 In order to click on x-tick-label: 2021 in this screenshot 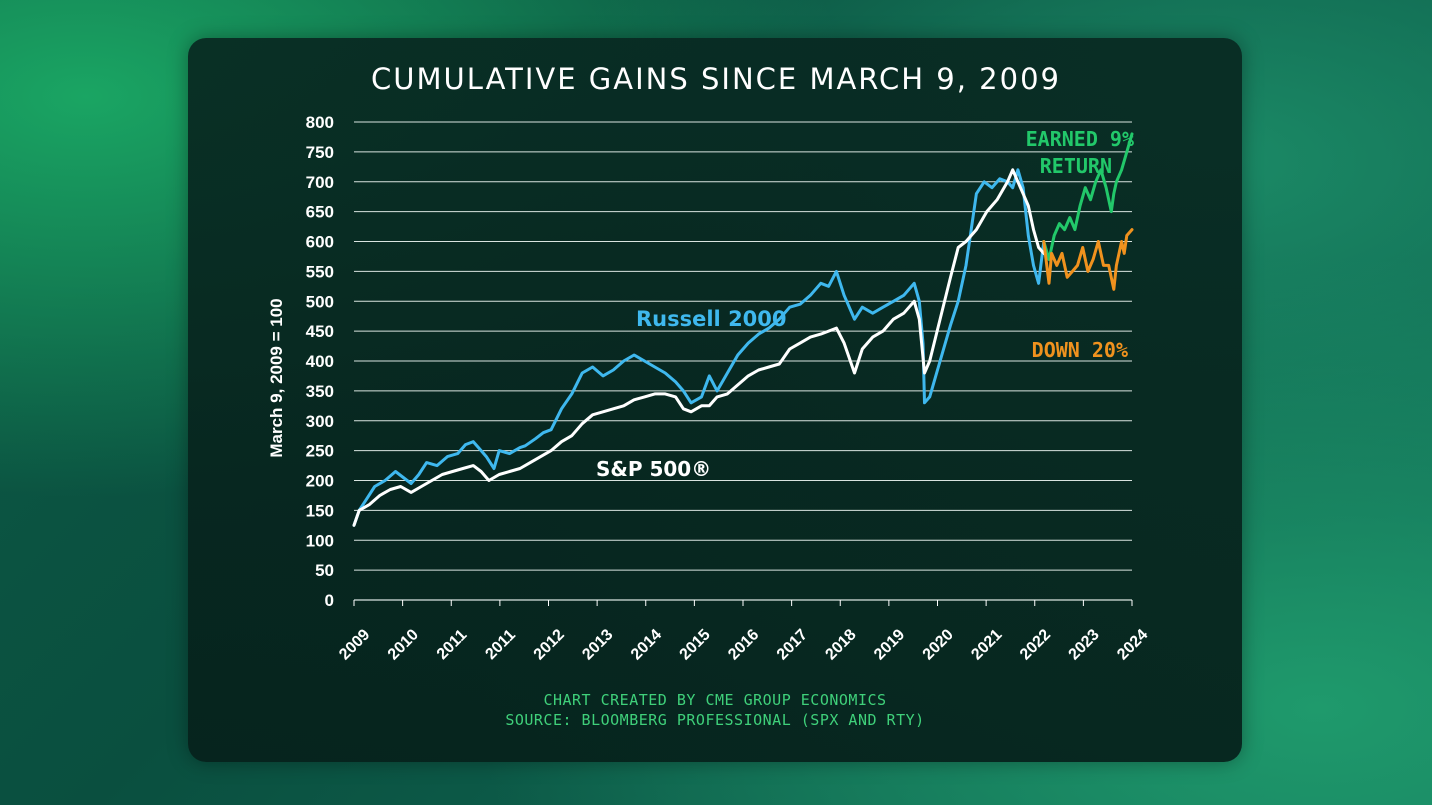, I will do `click(986, 644)`.